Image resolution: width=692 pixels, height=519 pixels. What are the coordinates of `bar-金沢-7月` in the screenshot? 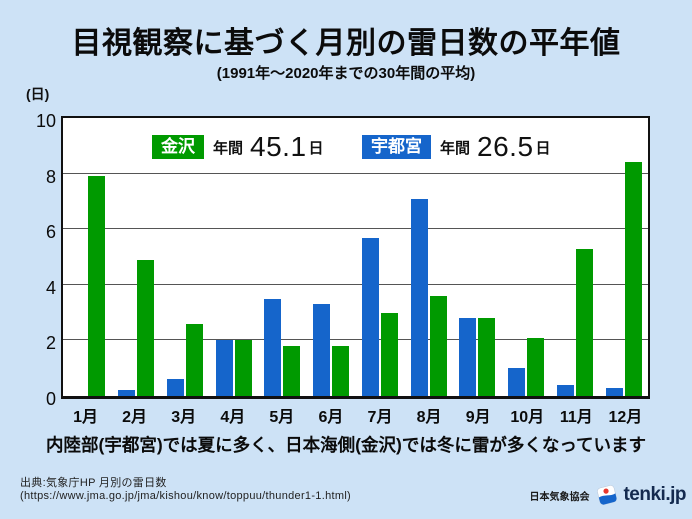 It's located at (389, 354).